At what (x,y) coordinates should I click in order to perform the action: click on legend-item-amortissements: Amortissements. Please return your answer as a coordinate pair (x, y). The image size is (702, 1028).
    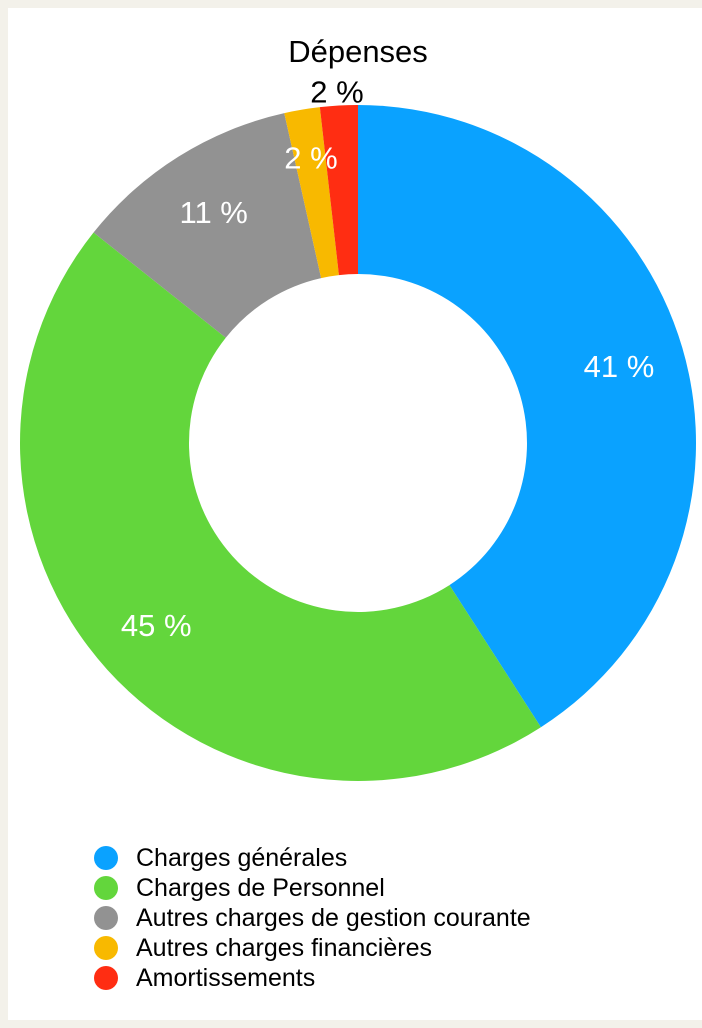
    Looking at the image, I should click on (204, 978).